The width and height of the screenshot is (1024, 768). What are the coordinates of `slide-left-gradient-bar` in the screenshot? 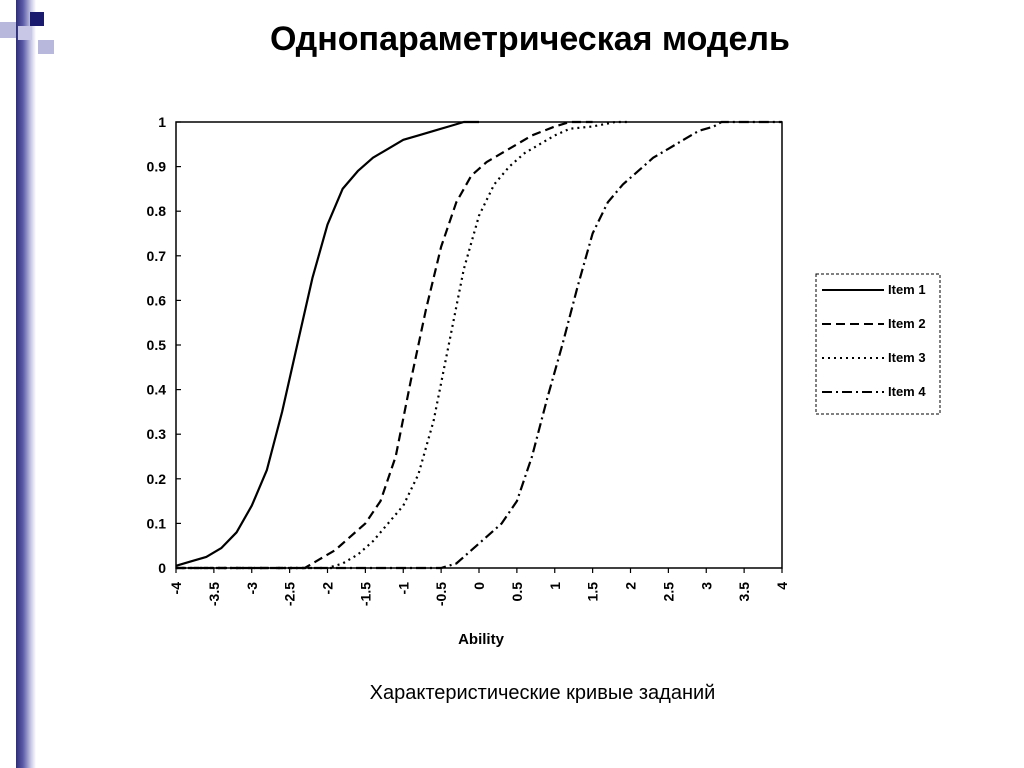 It's located at (26, 384).